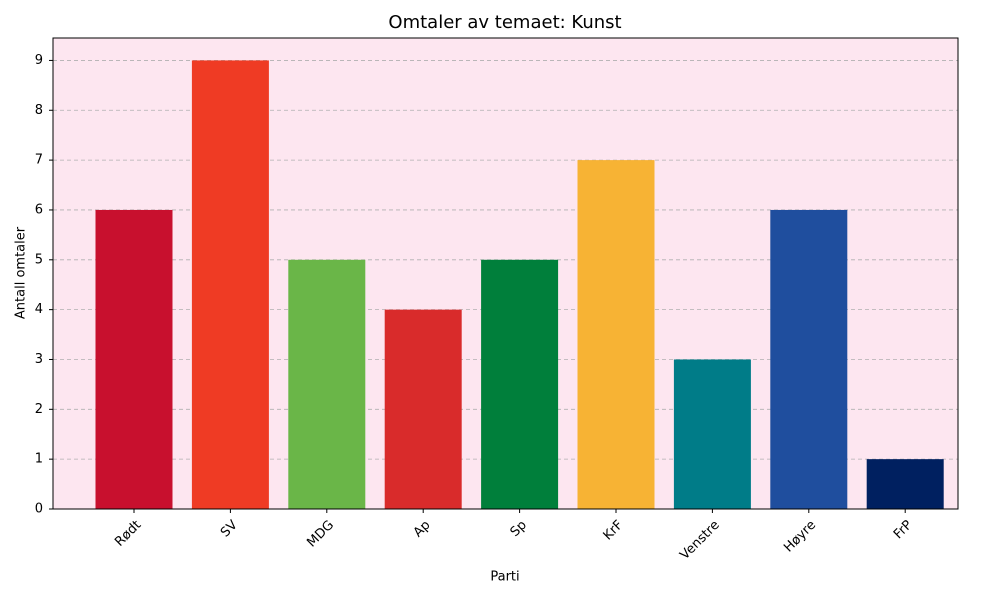 The height and width of the screenshot is (600, 1000). I want to click on y-tick-label: 6, so click(39, 209).